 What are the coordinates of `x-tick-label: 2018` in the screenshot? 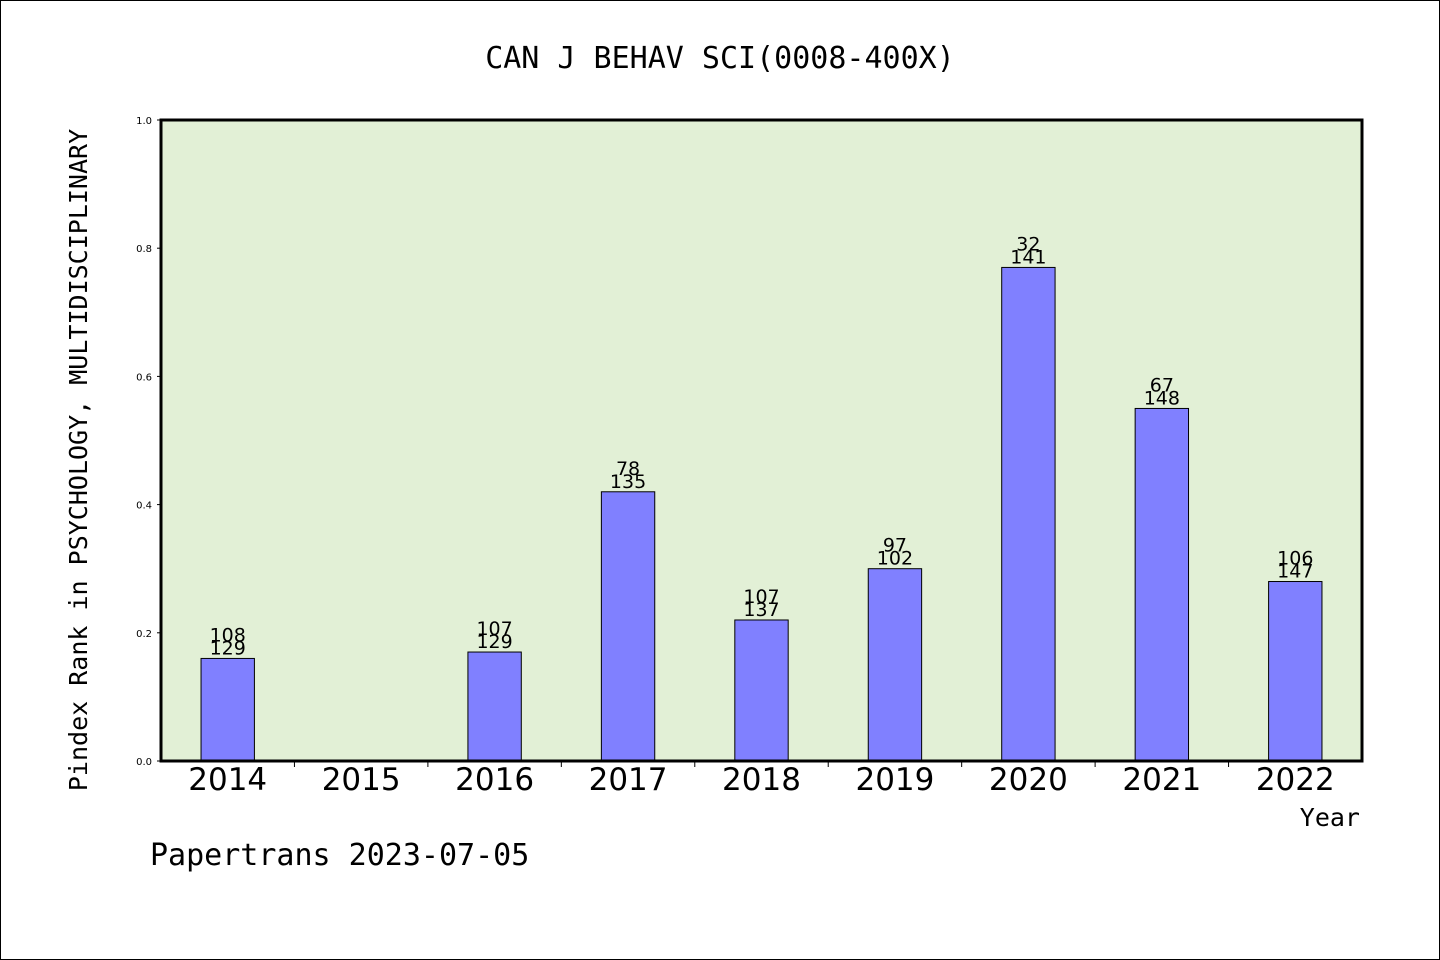 It's located at (761, 780).